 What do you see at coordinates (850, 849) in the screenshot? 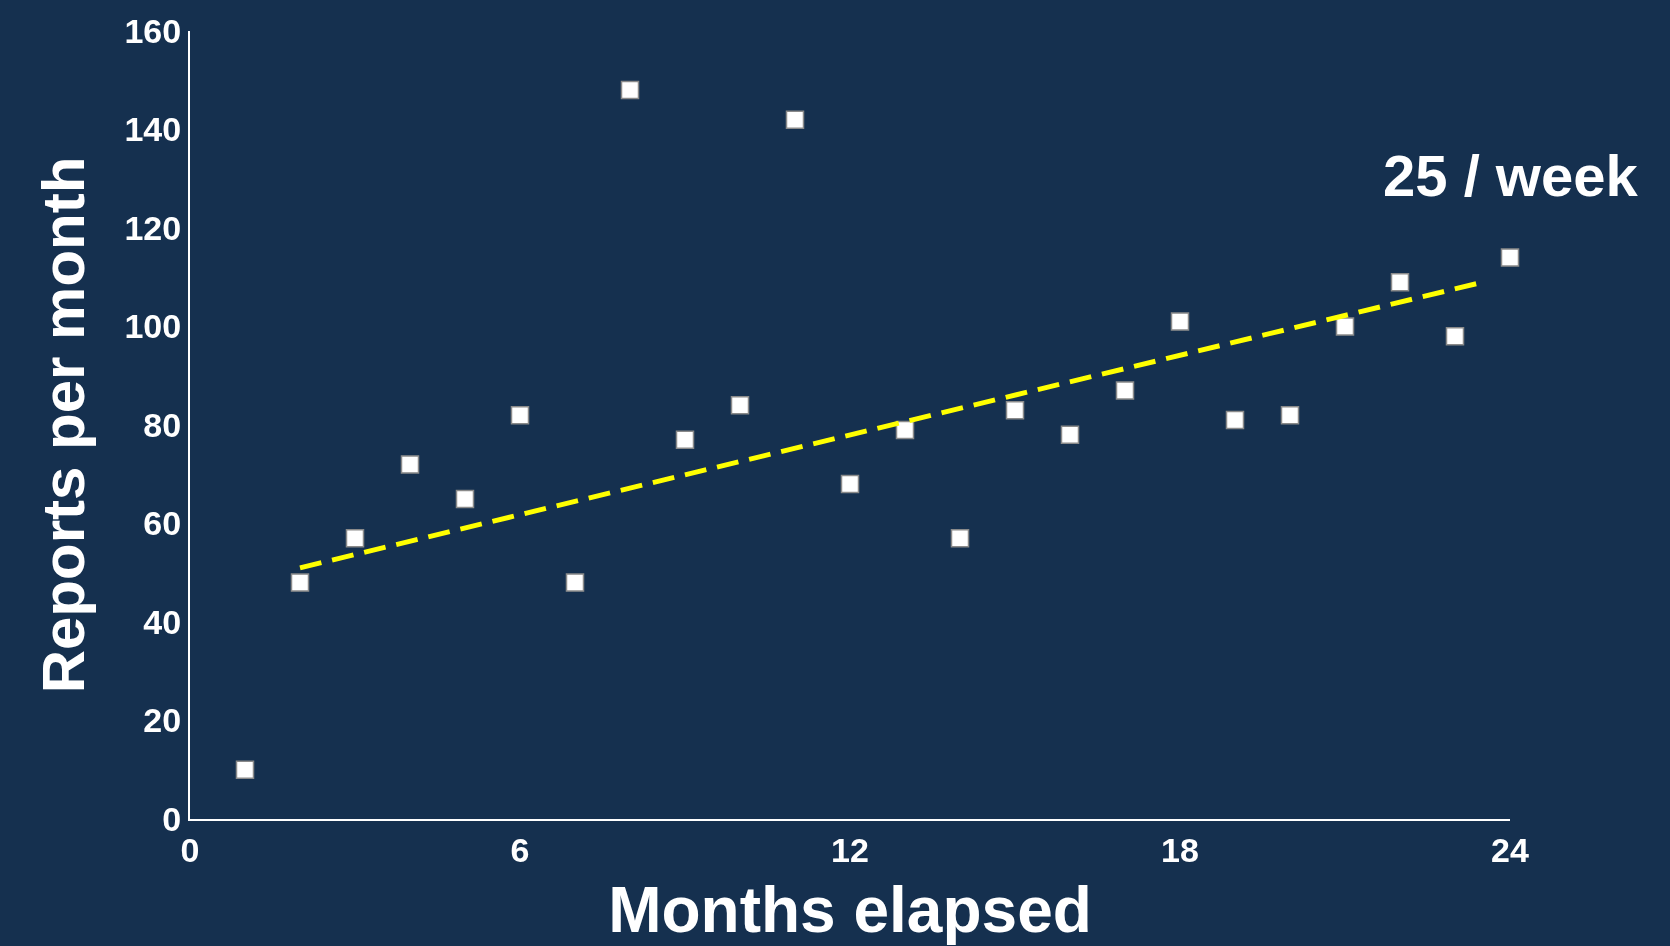
I see `x-tick-label: 12` at bounding box center [850, 849].